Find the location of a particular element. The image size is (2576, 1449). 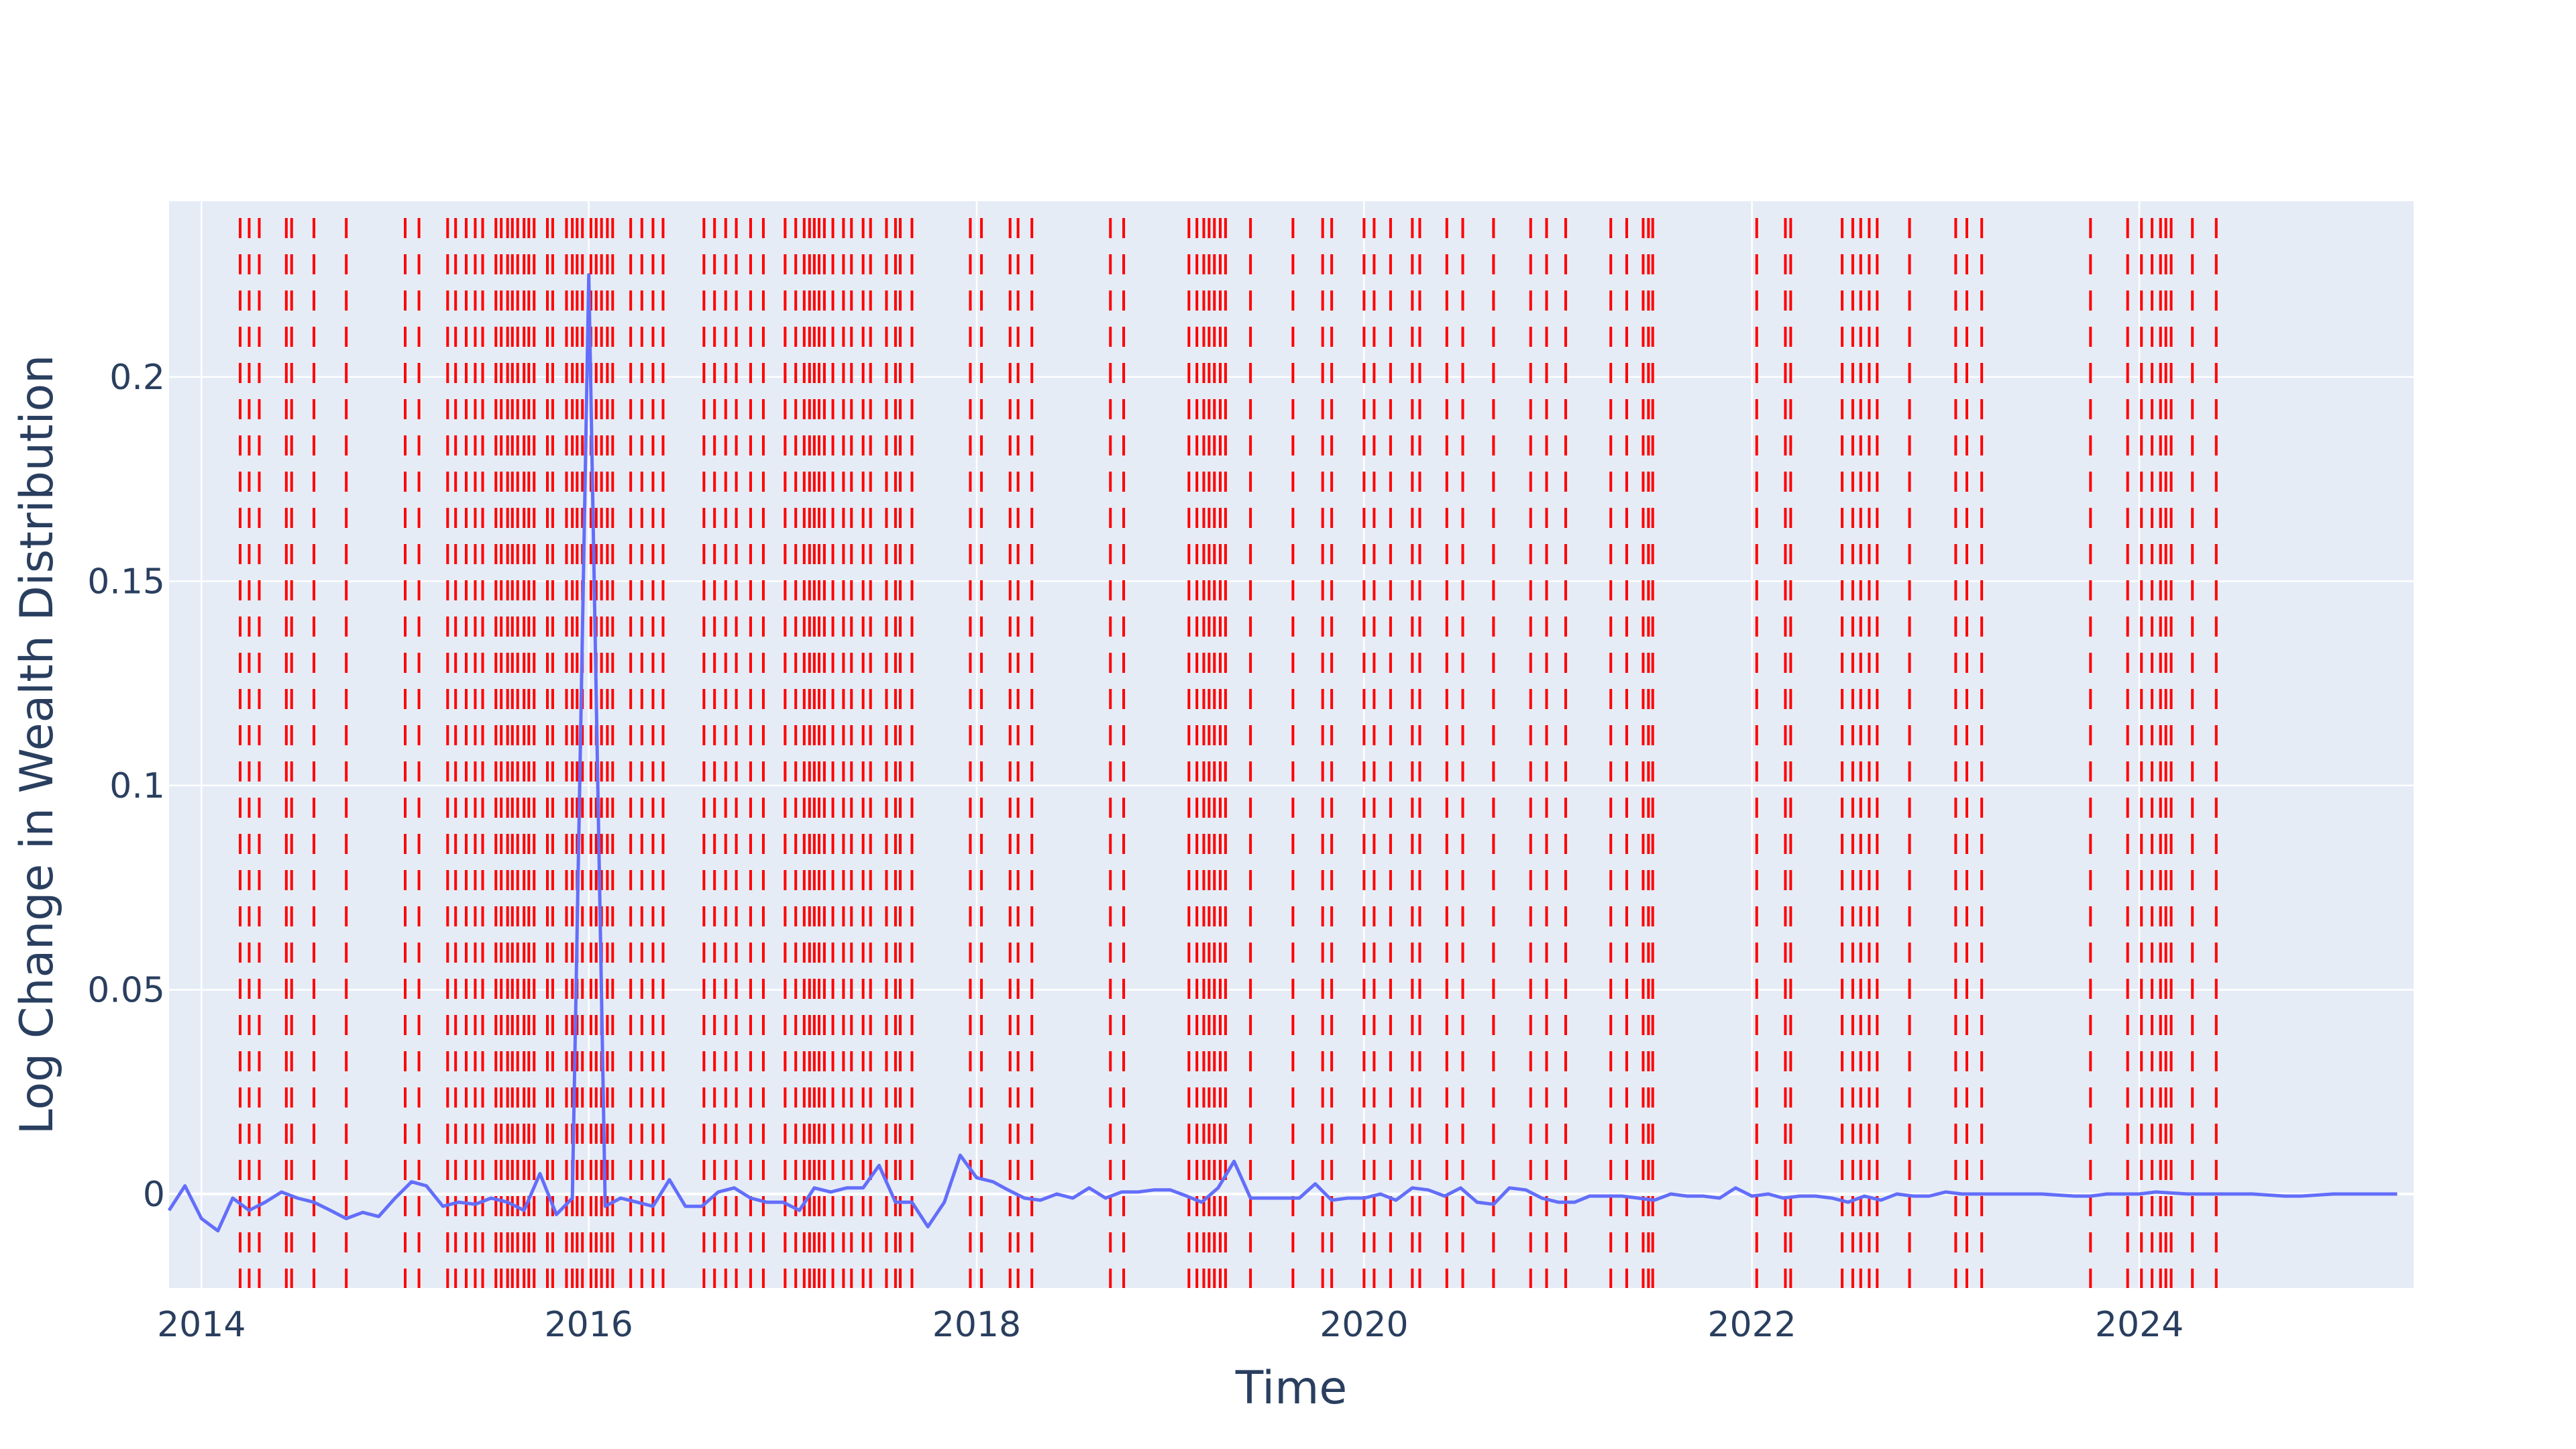

x-tick-label: 2020 is located at coordinates (1364, 1325).